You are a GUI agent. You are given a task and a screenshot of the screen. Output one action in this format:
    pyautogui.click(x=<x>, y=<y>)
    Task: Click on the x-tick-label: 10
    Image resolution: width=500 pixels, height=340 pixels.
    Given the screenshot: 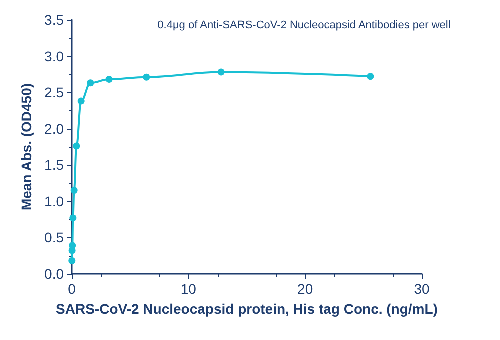 What is the action you would take?
    pyautogui.click(x=188, y=289)
    